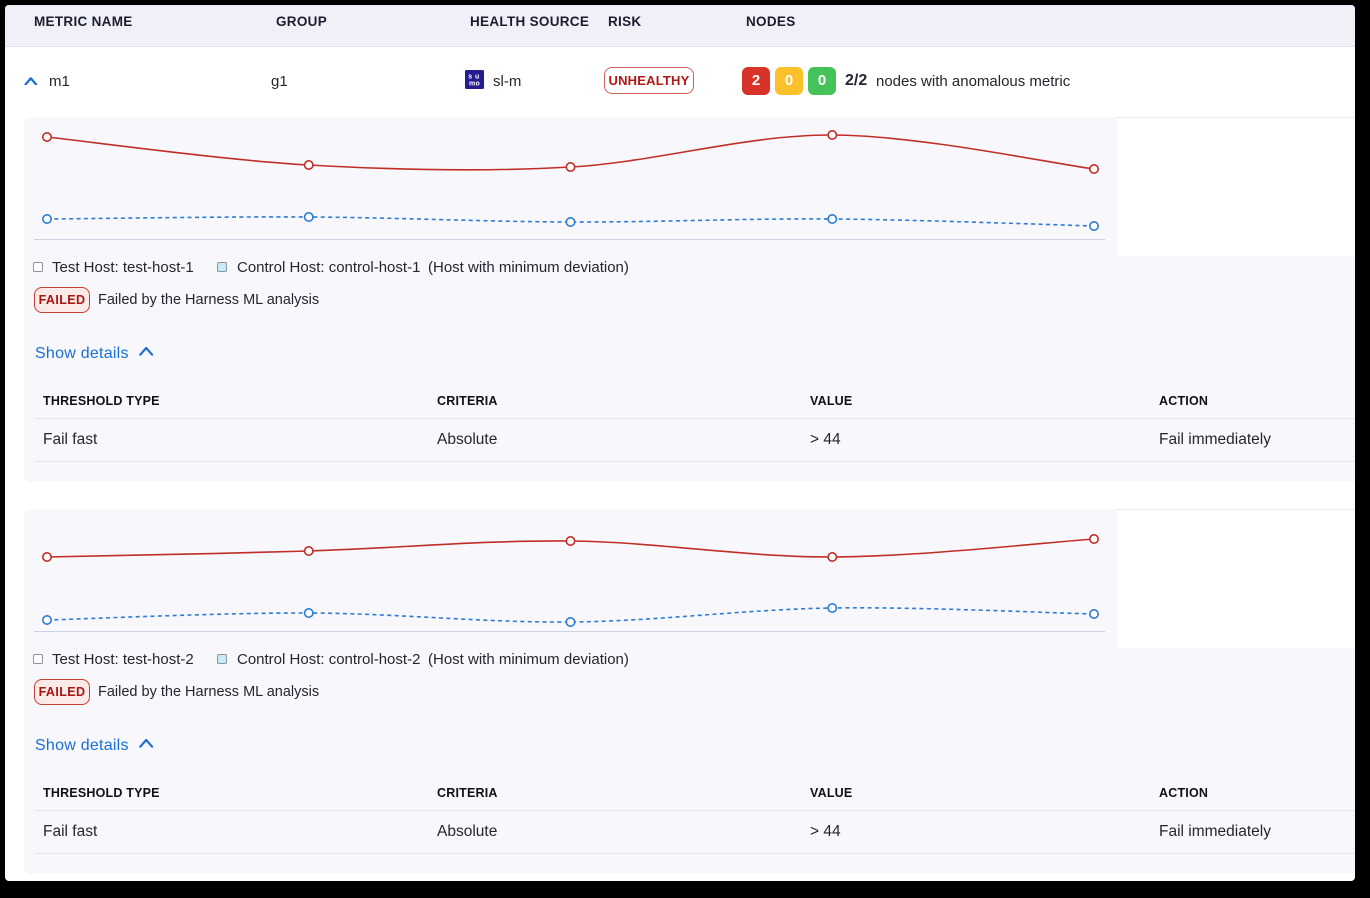  I want to click on svg-text: mo, so click(474, 83).